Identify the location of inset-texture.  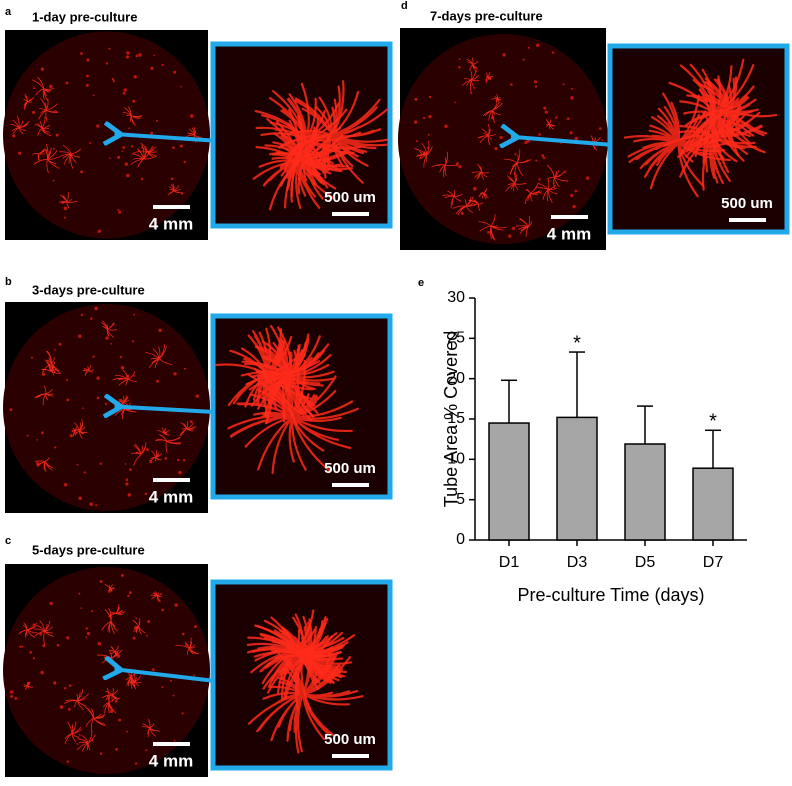
(700, 128).